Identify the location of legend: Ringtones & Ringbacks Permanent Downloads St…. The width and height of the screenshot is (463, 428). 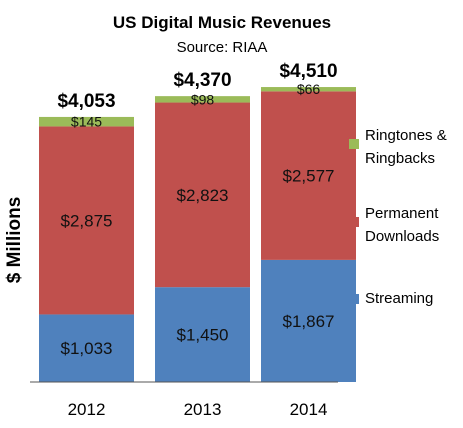
(398, 217).